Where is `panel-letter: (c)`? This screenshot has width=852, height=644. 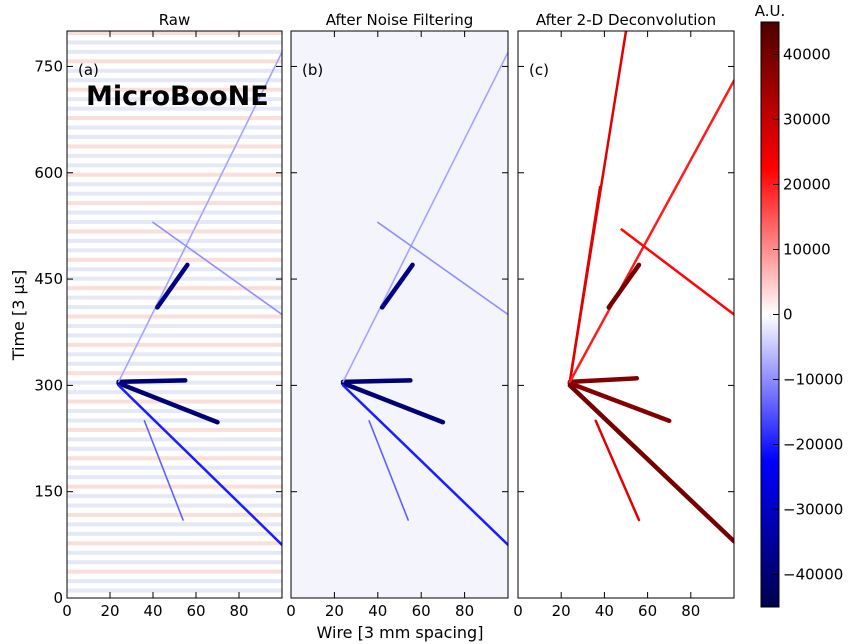
panel-letter: (c) is located at coordinates (539, 70).